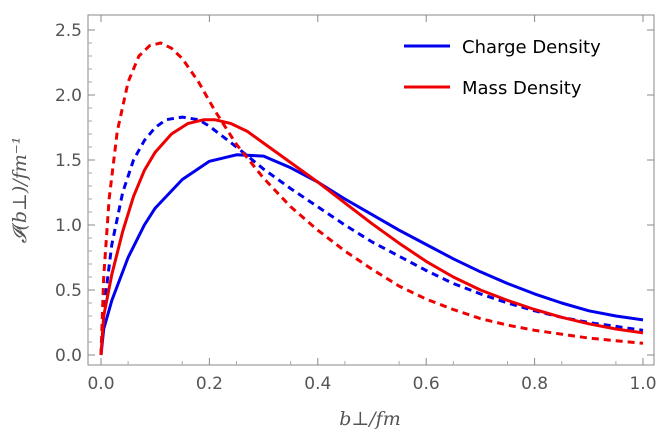 Image resolution: width=662 pixels, height=437 pixels. I want to click on y-tick-label: 2.5, so click(68, 31).